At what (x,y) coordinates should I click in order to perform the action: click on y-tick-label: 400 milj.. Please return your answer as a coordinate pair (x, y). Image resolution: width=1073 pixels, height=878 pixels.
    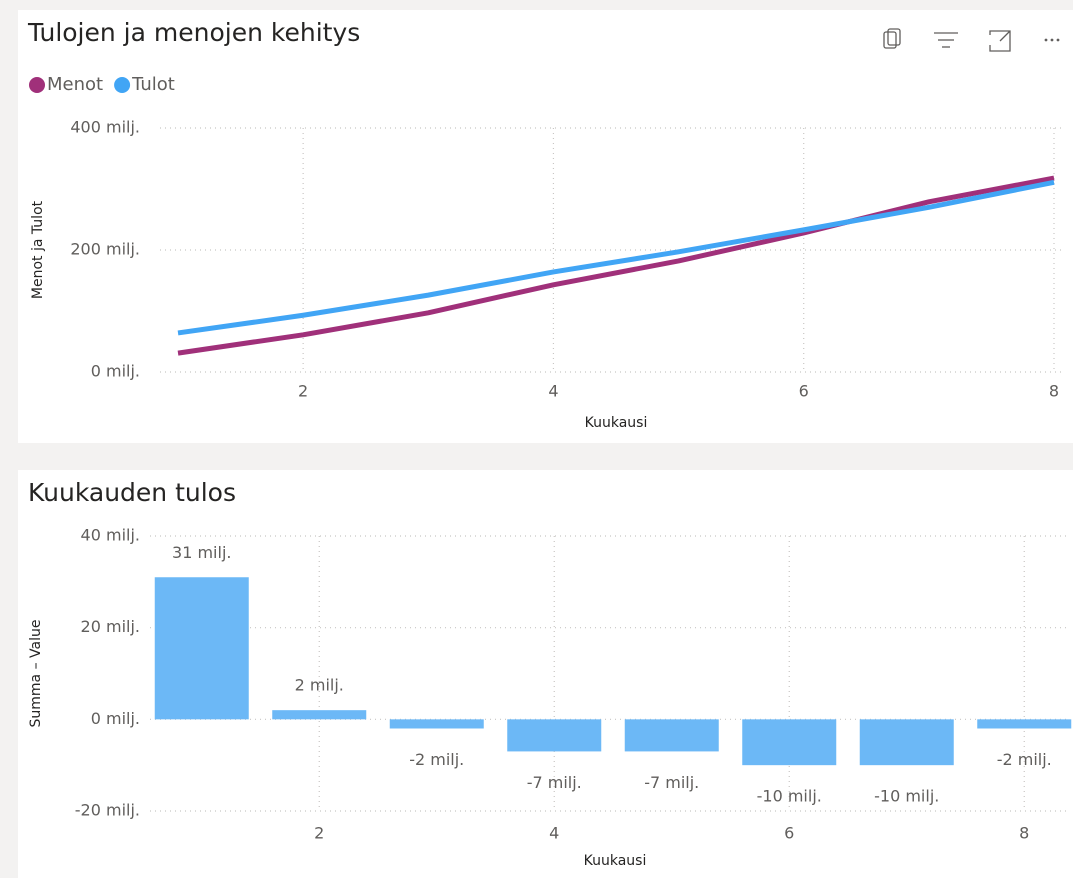
    Looking at the image, I should click on (105, 127).